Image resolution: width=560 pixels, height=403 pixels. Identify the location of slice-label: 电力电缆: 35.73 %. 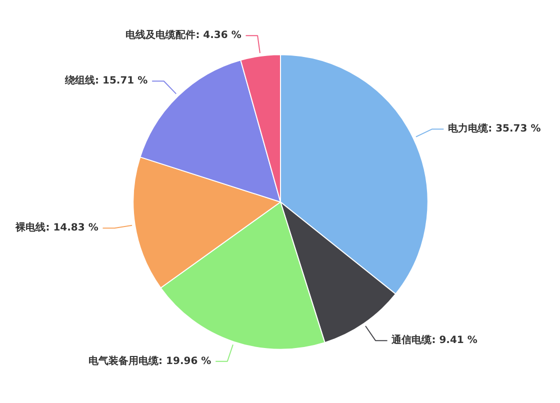
(494, 128).